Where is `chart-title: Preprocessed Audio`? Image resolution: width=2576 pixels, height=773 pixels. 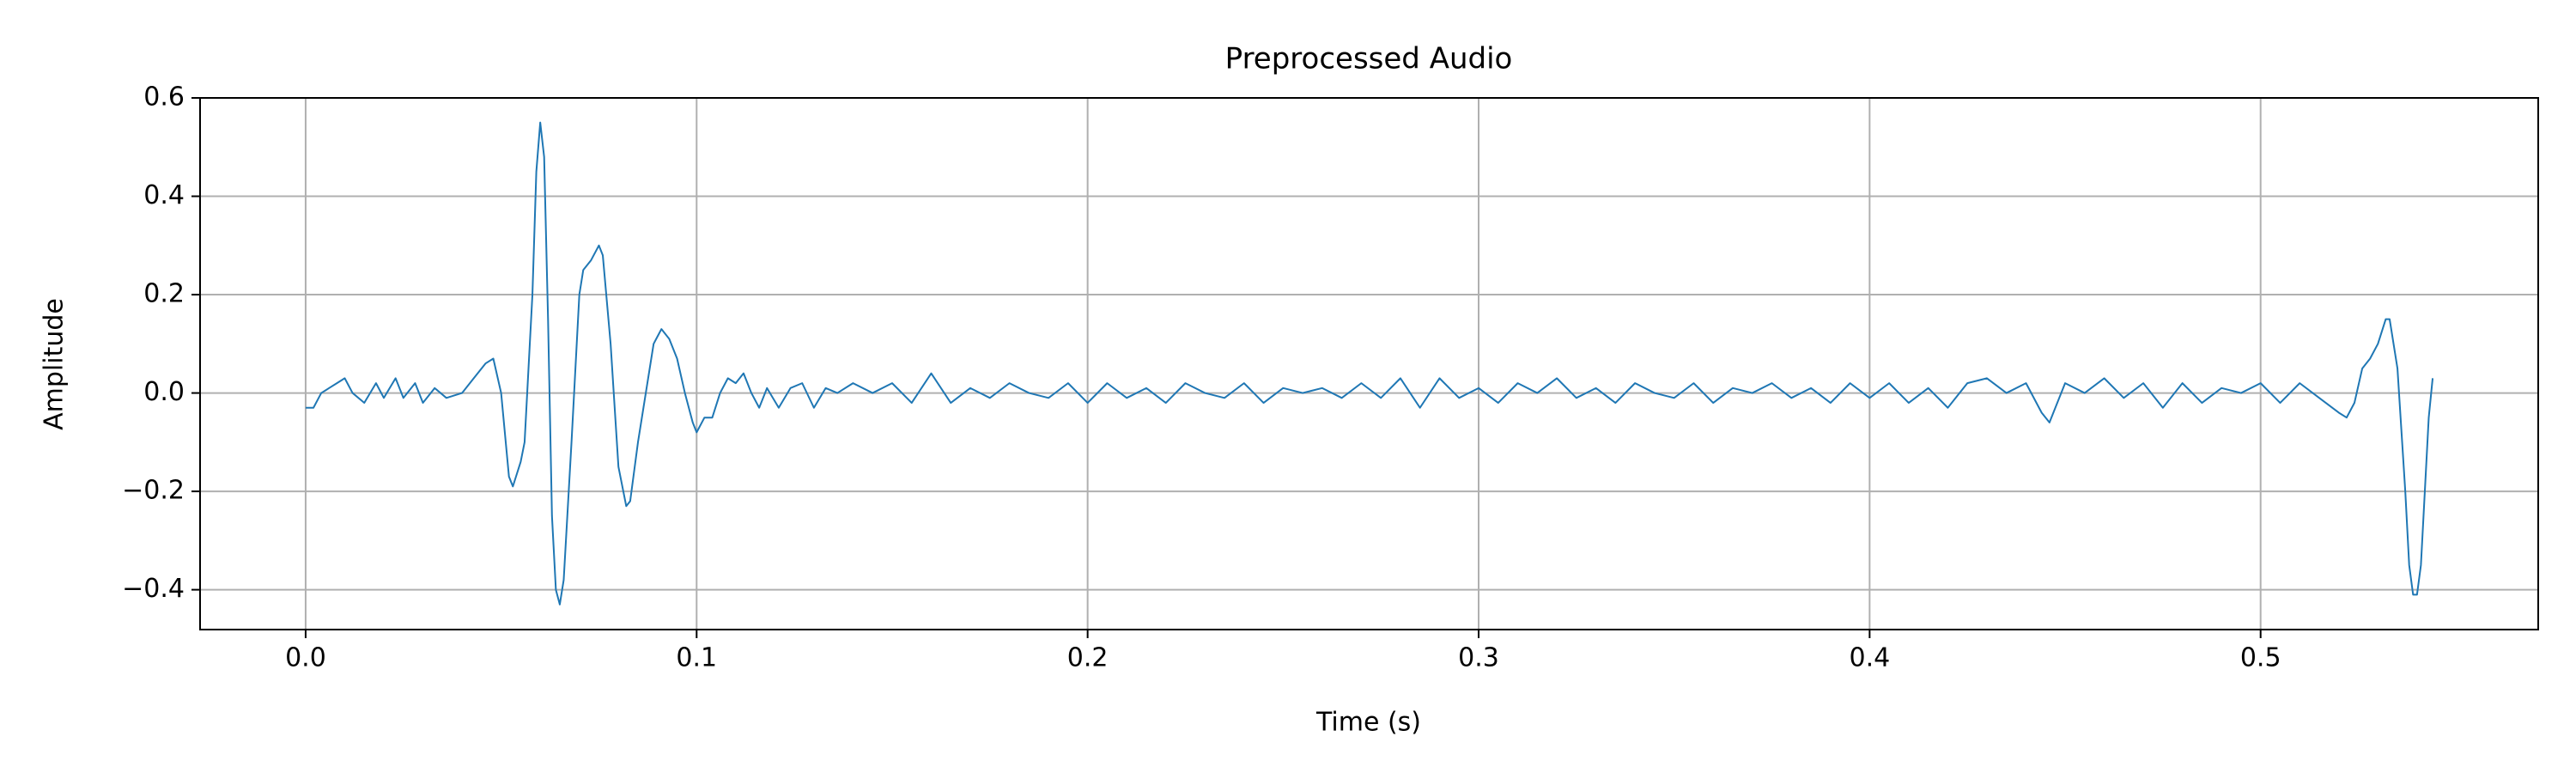 chart-title: Preprocessed Audio is located at coordinates (1369, 59).